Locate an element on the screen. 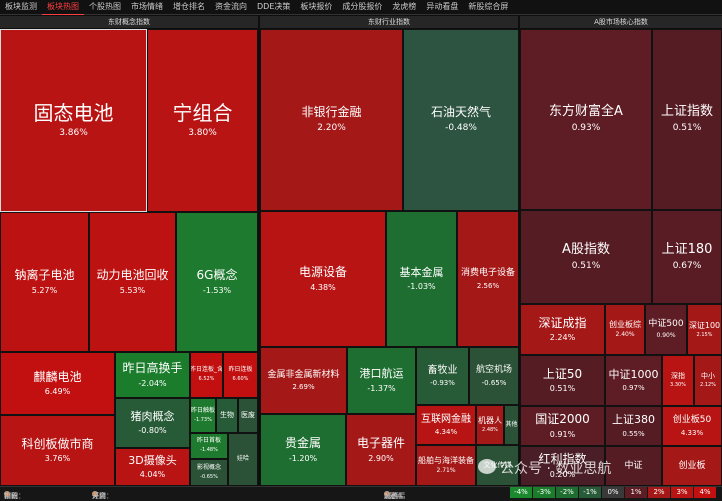 Image resolution: width=722 pixels, height=501 pixels. heatmap-tile-13: 医废 is located at coordinates (248, 415).